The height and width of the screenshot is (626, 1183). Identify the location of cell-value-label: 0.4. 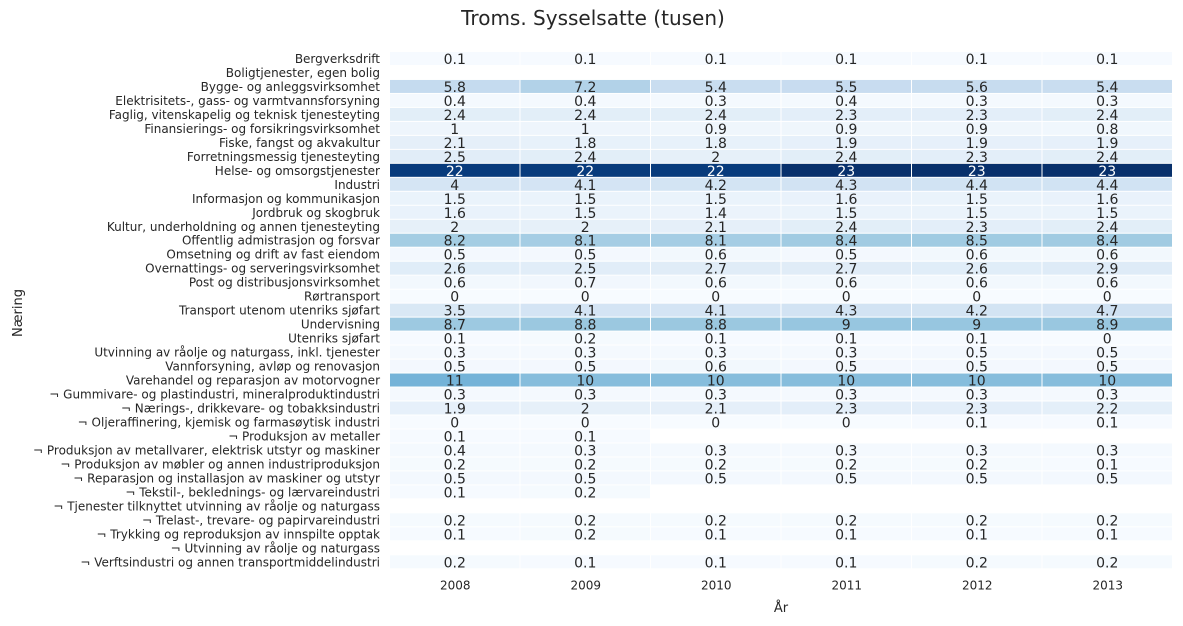
(585, 102).